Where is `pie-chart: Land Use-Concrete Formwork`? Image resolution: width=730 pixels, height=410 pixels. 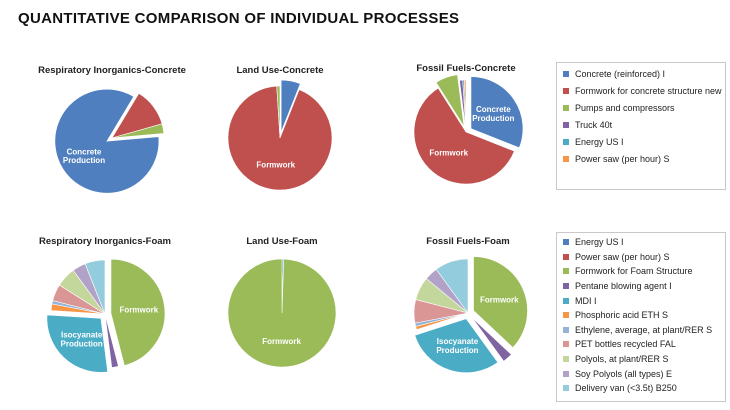 pie-chart: Land Use-Concrete Formwork is located at coordinates (280, 128).